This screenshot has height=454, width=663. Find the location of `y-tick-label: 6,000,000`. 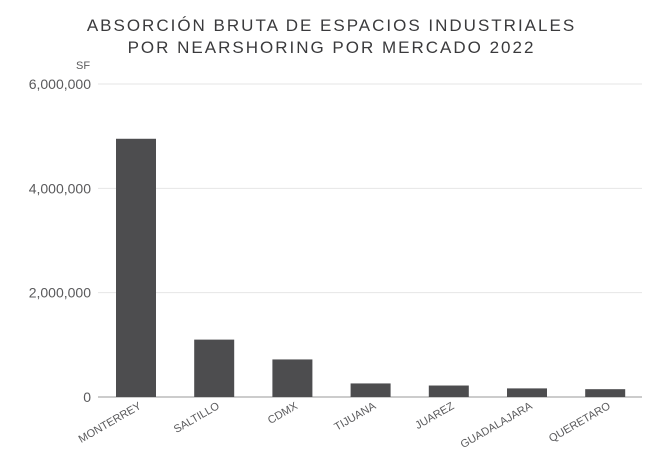

y-tick-label: 6,000,000 is located at coordinates (60, 84).